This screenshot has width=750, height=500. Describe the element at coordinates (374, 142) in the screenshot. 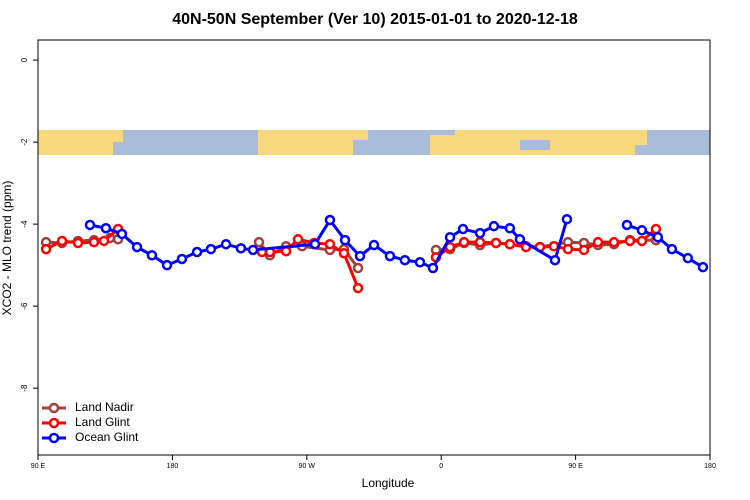

I see `world-map-strip` at that location.